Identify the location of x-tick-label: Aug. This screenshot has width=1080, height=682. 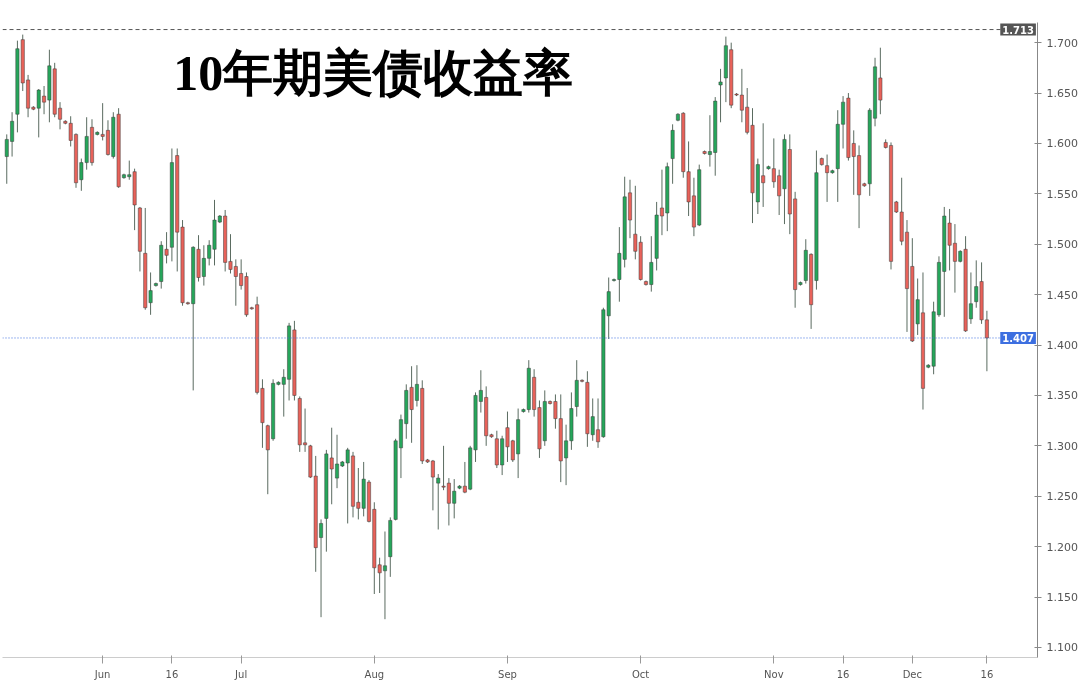
(374, 674).